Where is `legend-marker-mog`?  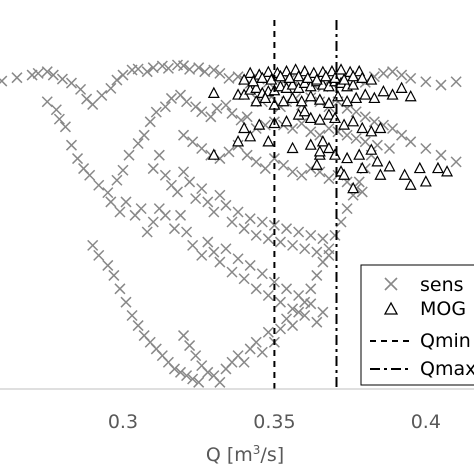
legend-marker-mog is located at coordinates (391, 308).